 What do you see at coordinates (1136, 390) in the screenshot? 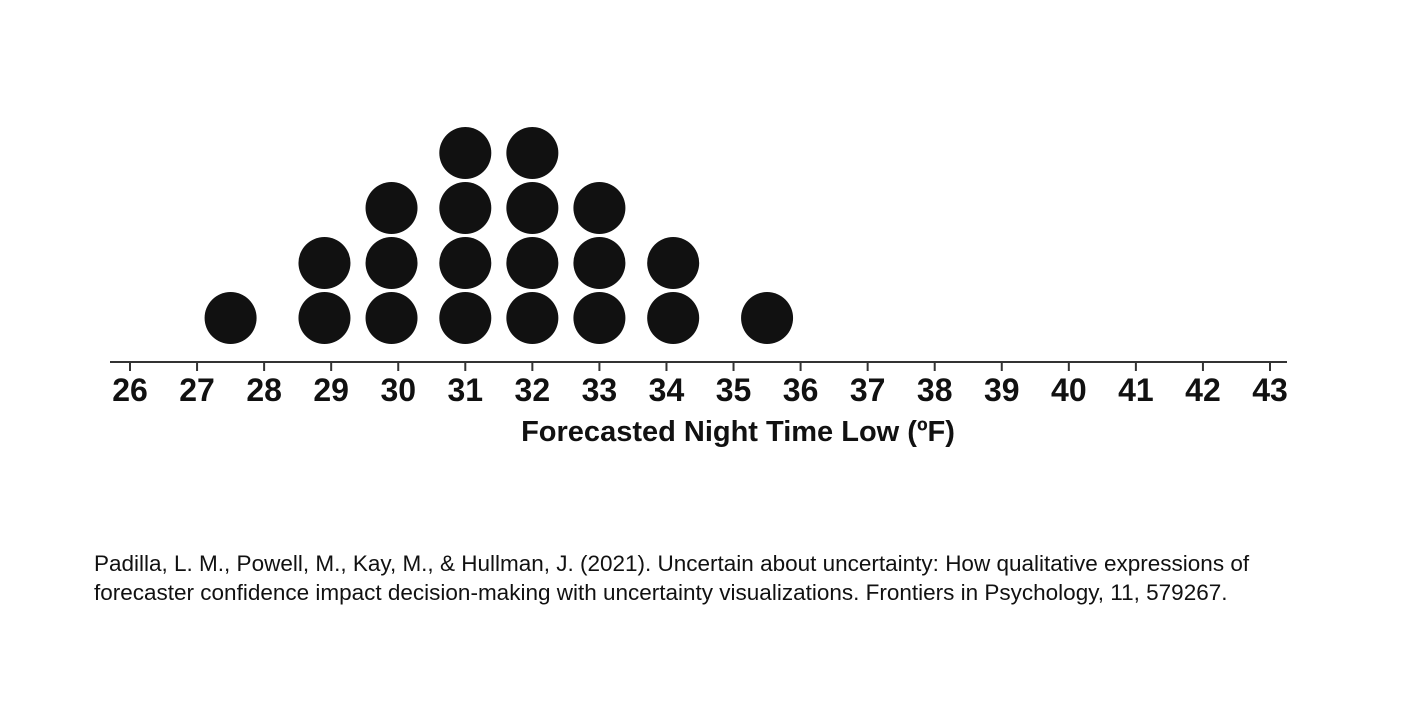
I see `x-tick-label: 41` at bounding box center [1136, 390].